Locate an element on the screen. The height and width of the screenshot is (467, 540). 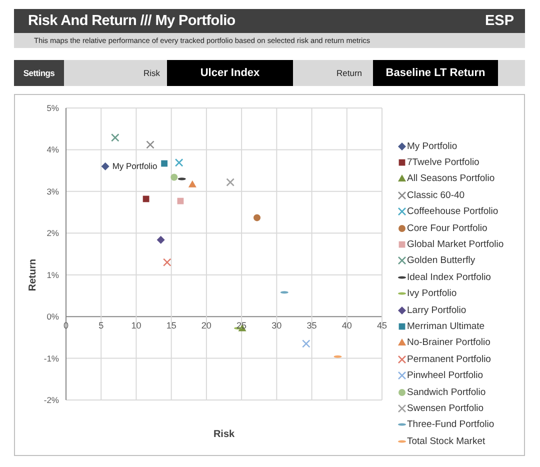
legend-label: Three-Fund Portfolio is located at coordinates (451, 425).